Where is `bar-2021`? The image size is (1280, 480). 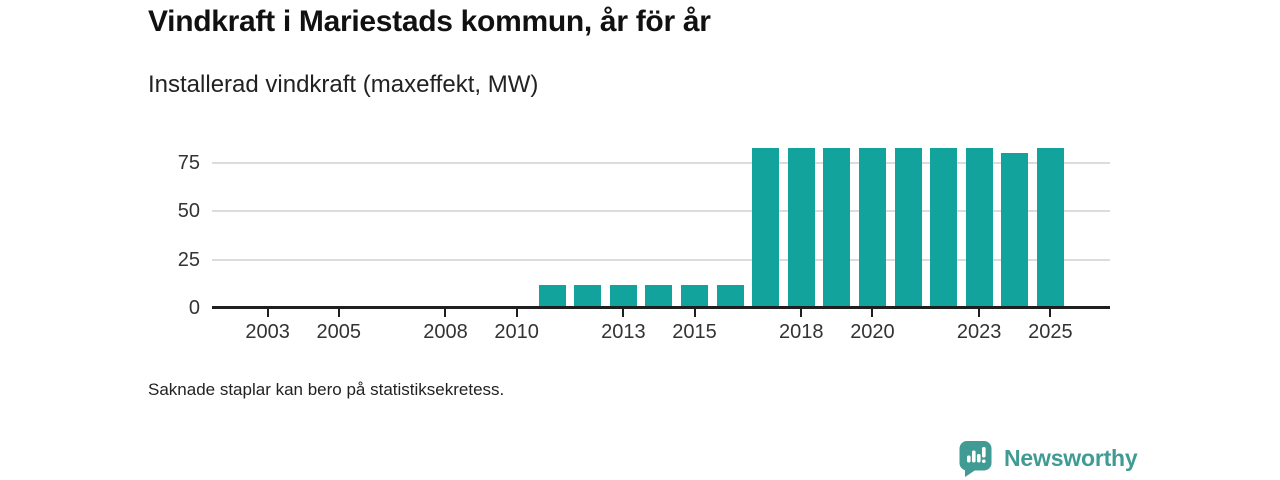 bar-2021 is located at coordinates (908, 227).